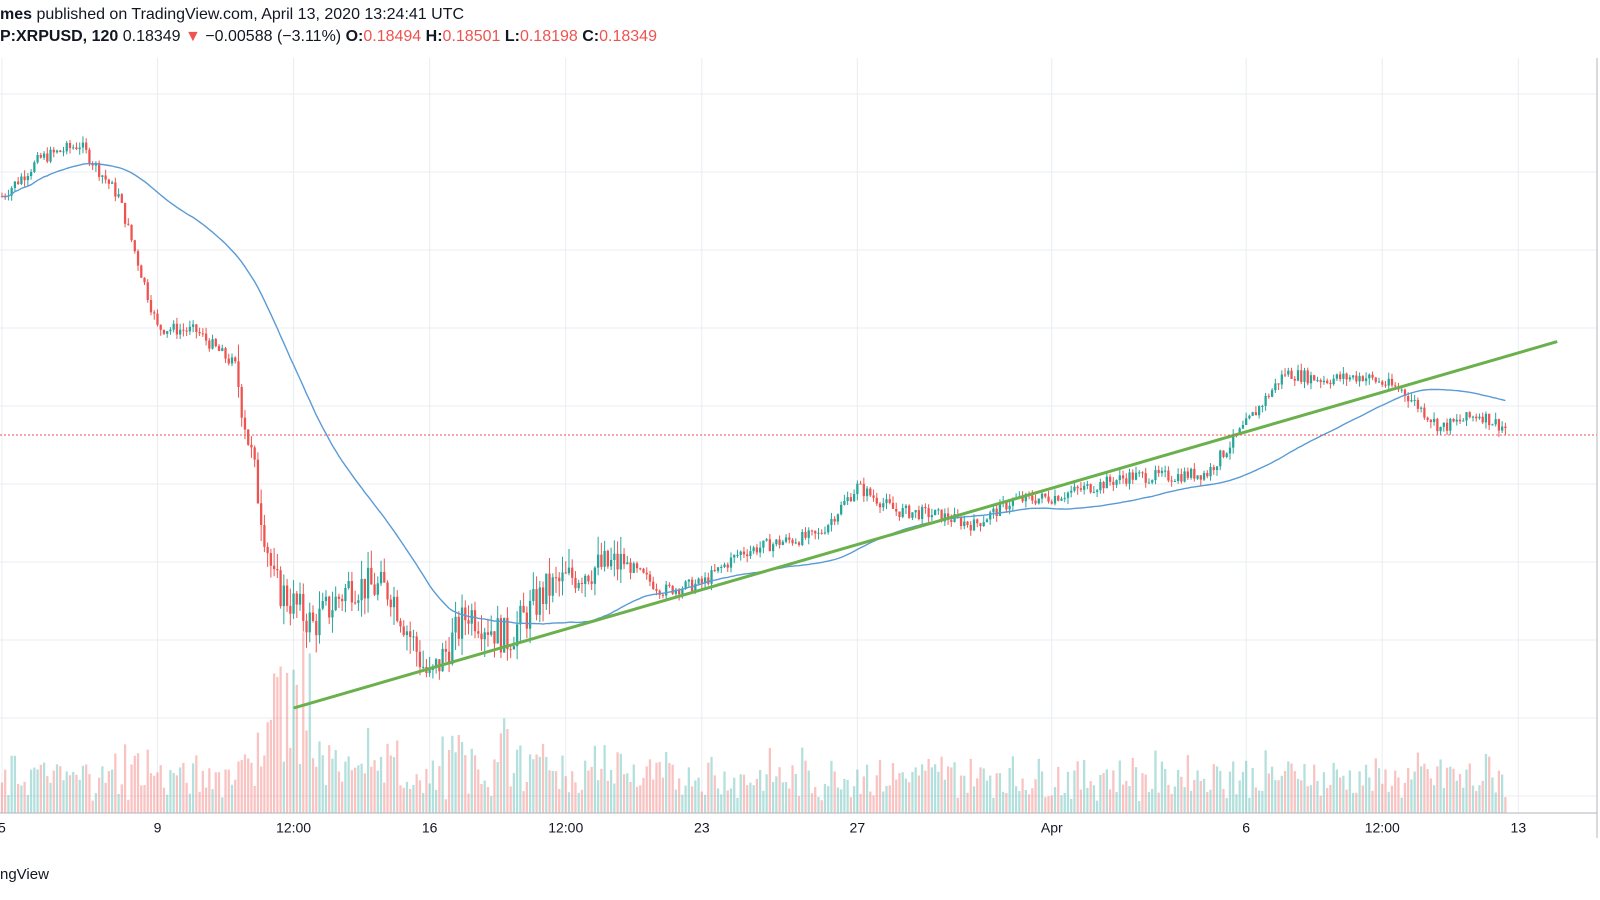 The image size is (1600, 900). I want to click on low-label: L:, so click(512, 36).